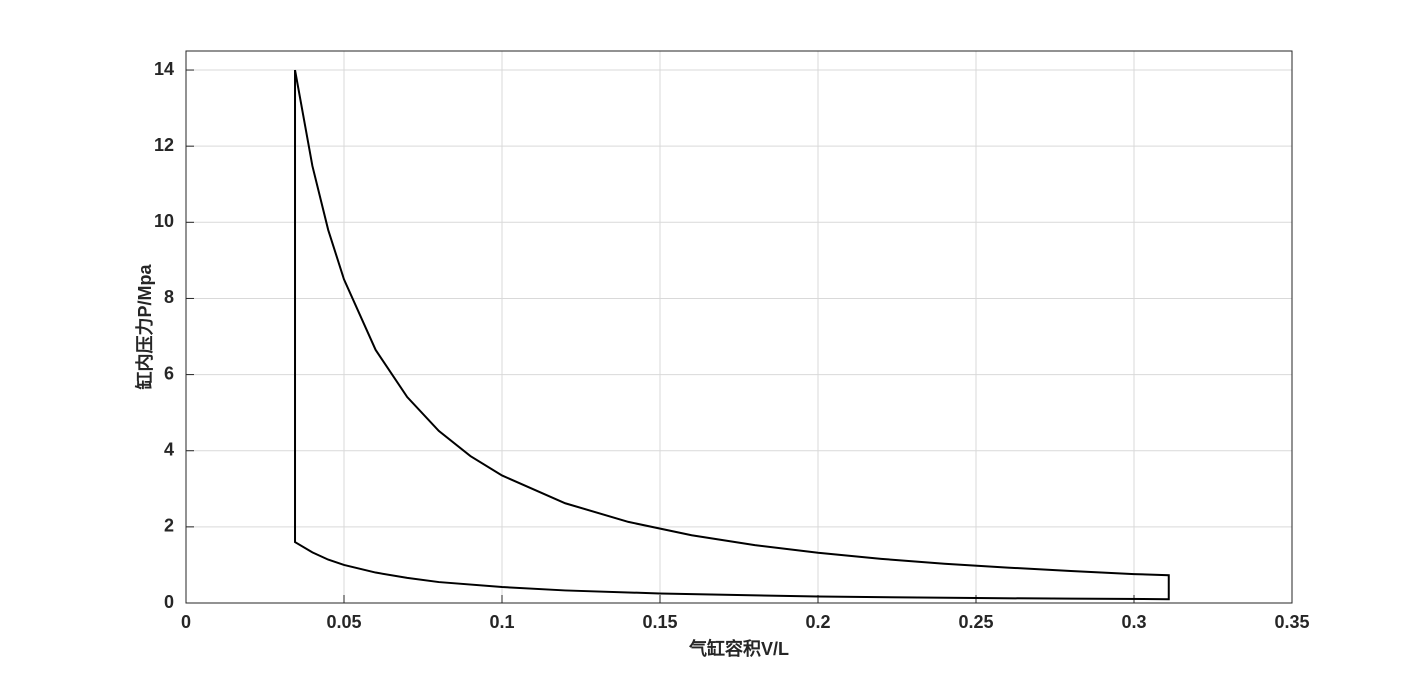 Image resolution: width=1427 pixels, height=678 pixels. Describe the element at coordinates (169, 602) in the screenshot. I see `y-tick-label: 0` at that location.